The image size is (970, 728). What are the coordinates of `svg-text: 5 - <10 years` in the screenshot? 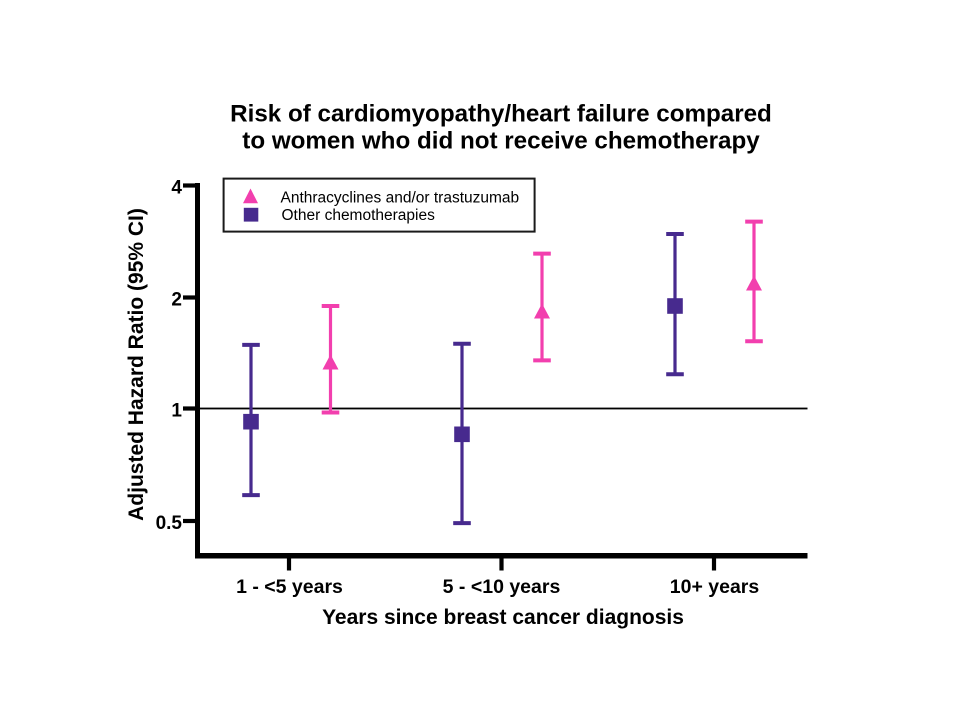 It's located at (502, 587).